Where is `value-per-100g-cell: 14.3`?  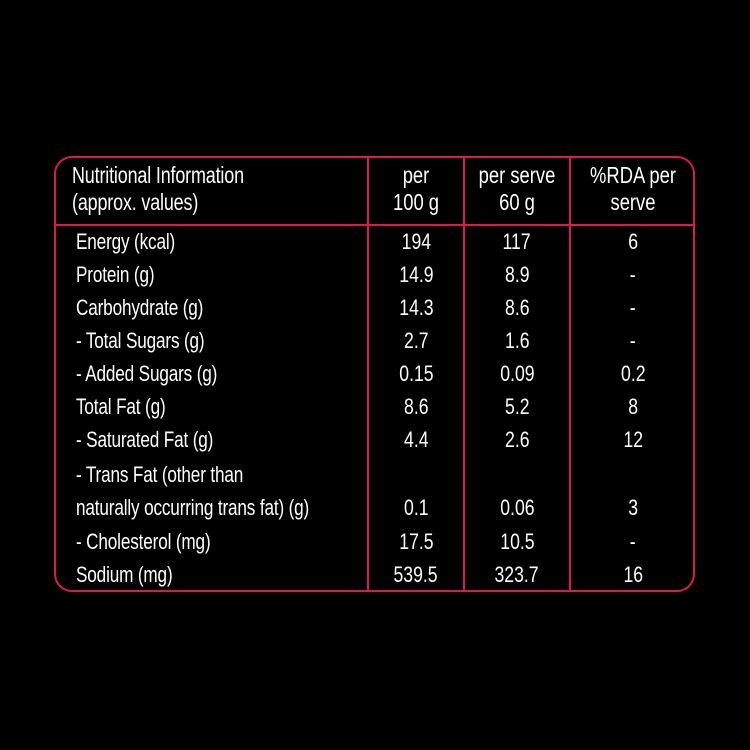
value-per-100g-cell: 14.3 is located at coordinates (416, 308).